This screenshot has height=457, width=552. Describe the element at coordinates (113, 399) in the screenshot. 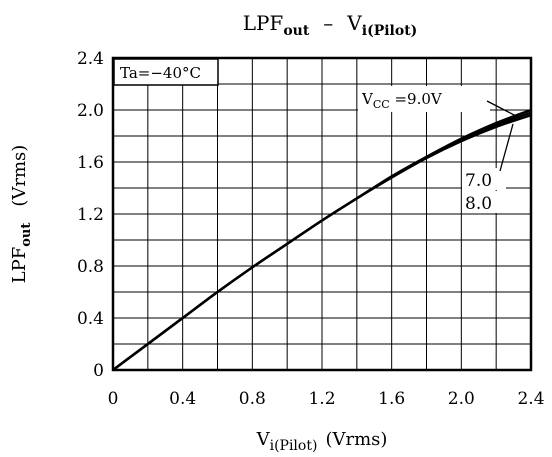

I see `x-tick-label: 0` at that location.